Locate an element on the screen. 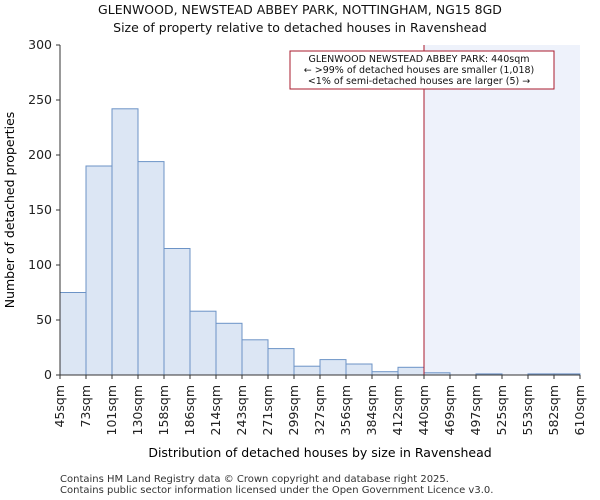  x-tick-label: 299sqm is located at coordinates (293, 410).